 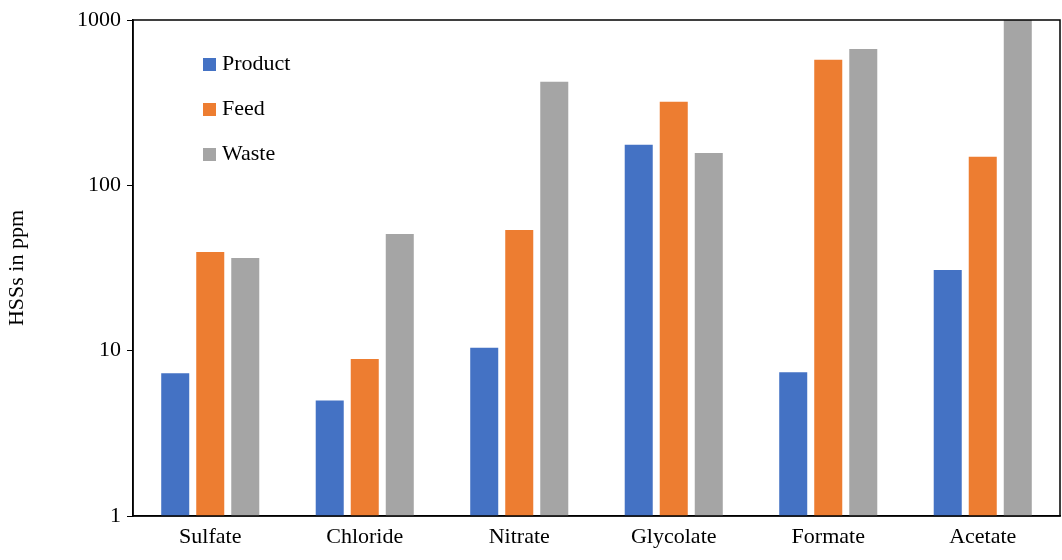 I want to click on y-tick-label: 1, so click(x=115, y=514).